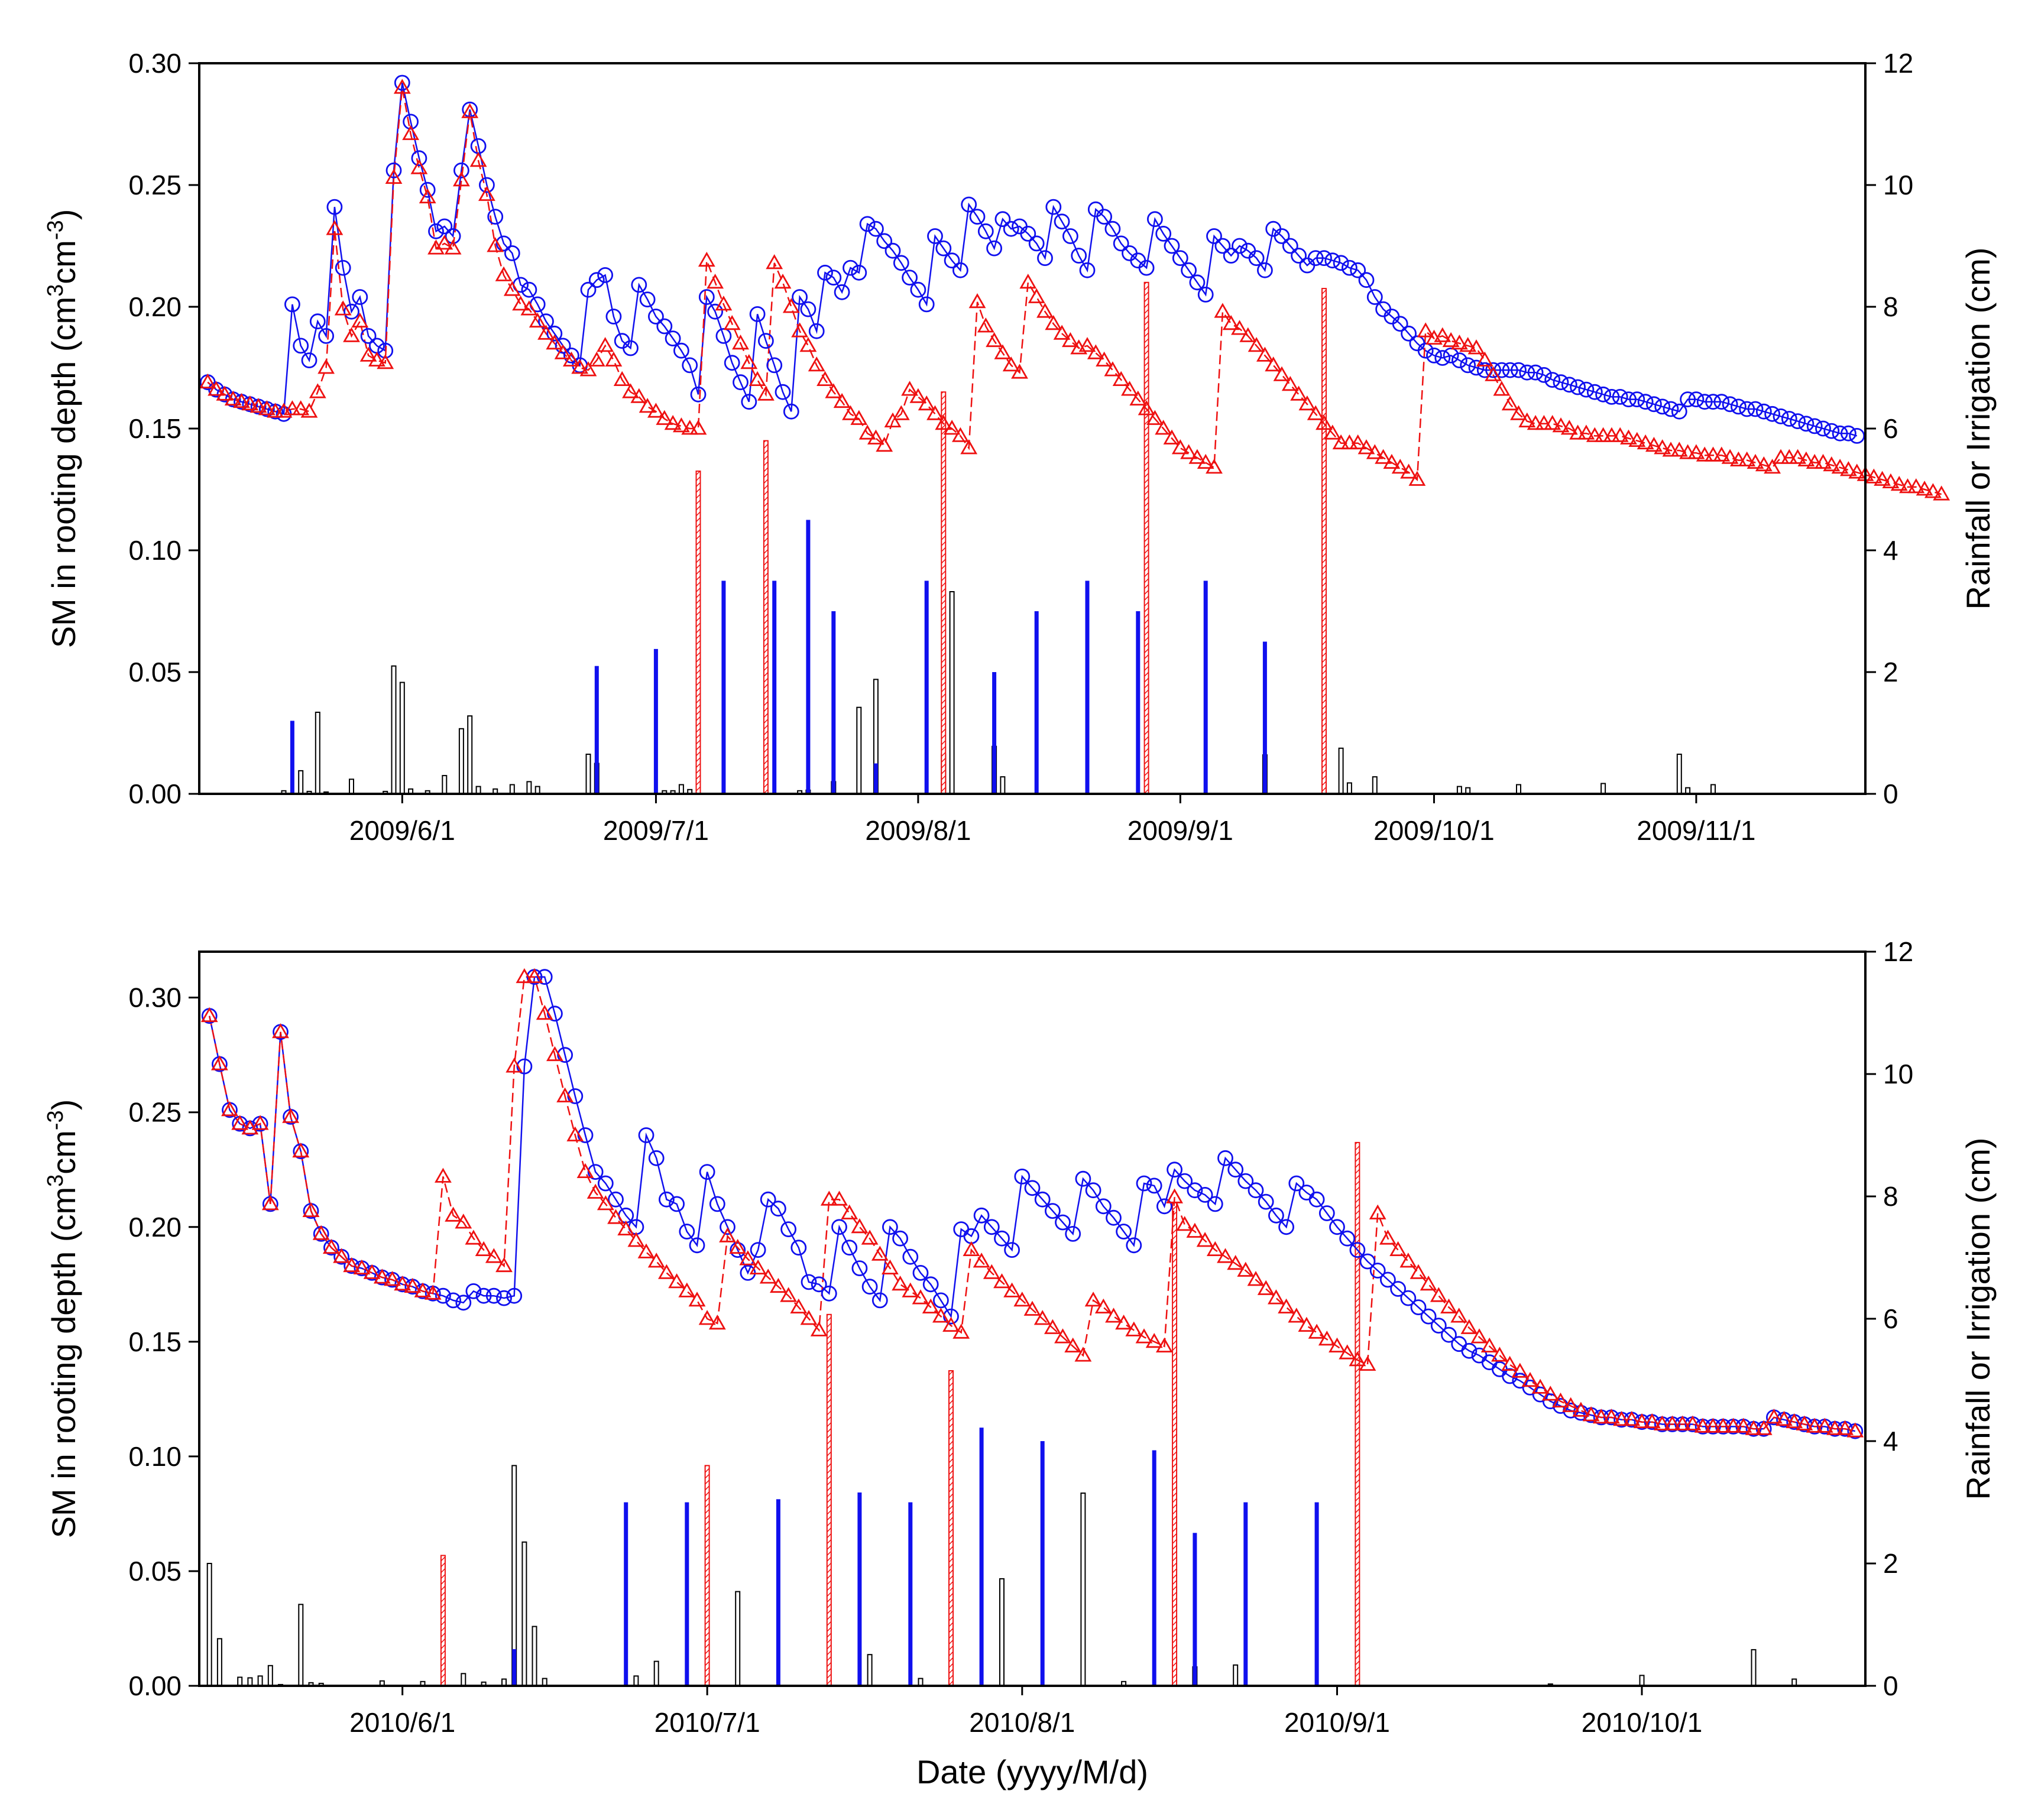  What do you see at coordinates (1978, 428) in the screenshot?
I see `top-y2-axis-label: Rainfall or Irrigation (cm)` at bounding box center [1978, 428].